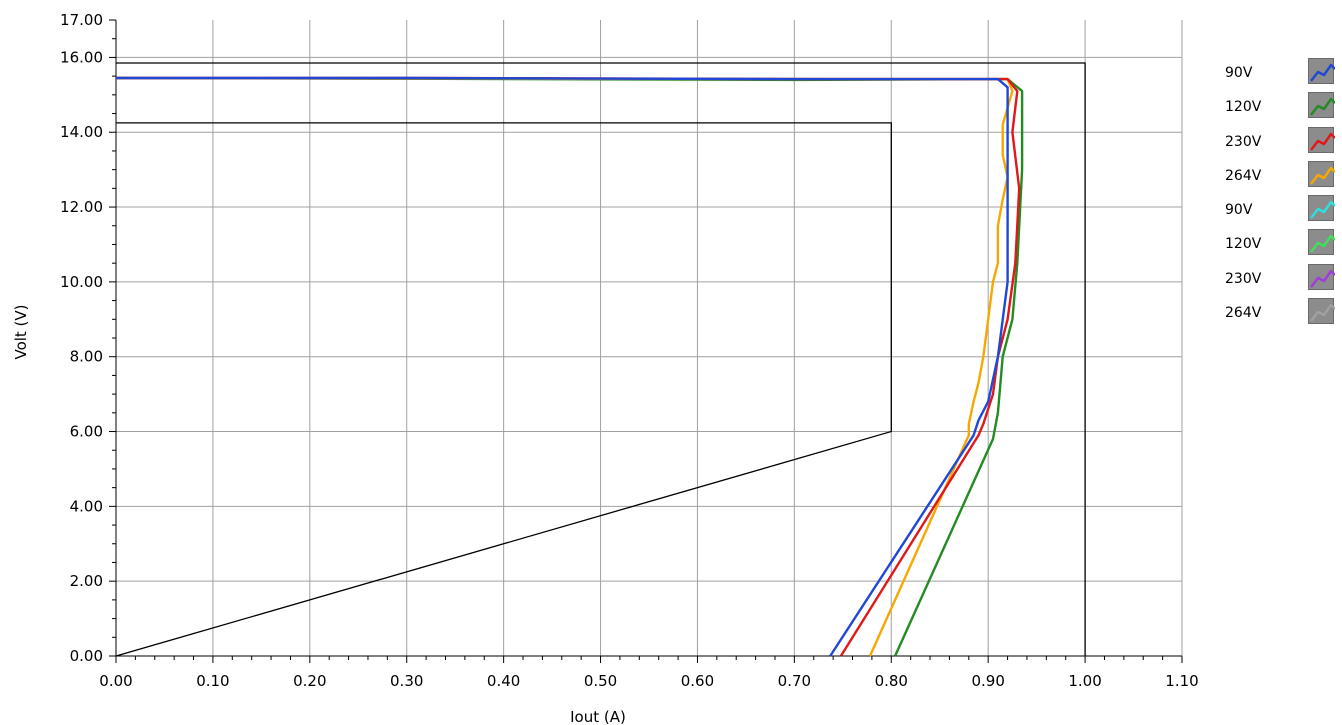 The image size is (1342, 725). What do you see at coordinates (1084, 681) in the screenshot?
I see `x-tick-label: 1.00` at bounding box center [1084, 681].